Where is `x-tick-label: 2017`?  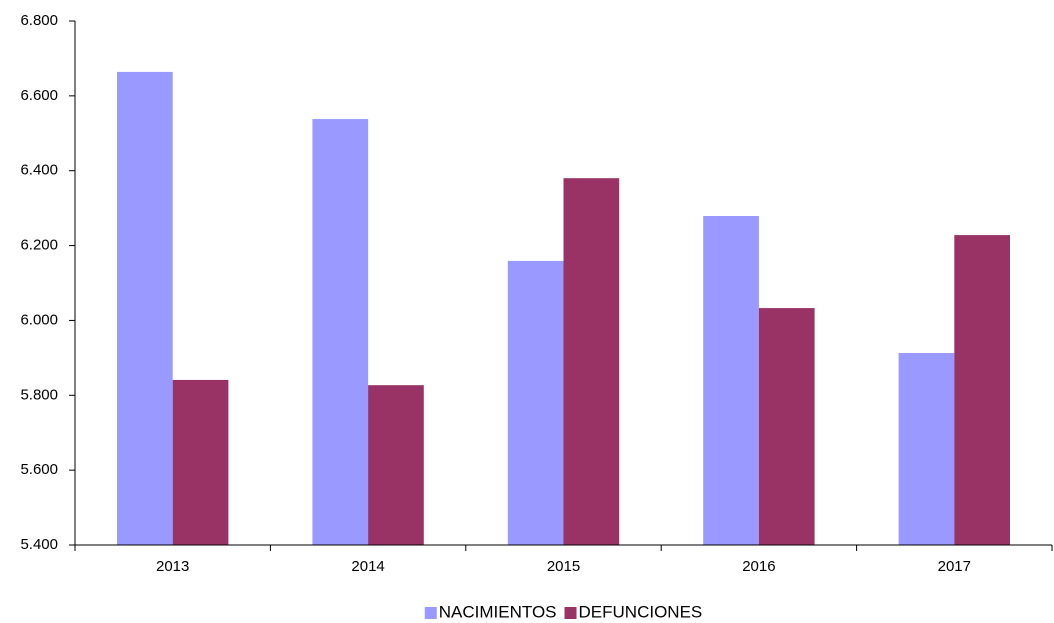 x-tick-label: 2017 is located at coordinates (954, 566).